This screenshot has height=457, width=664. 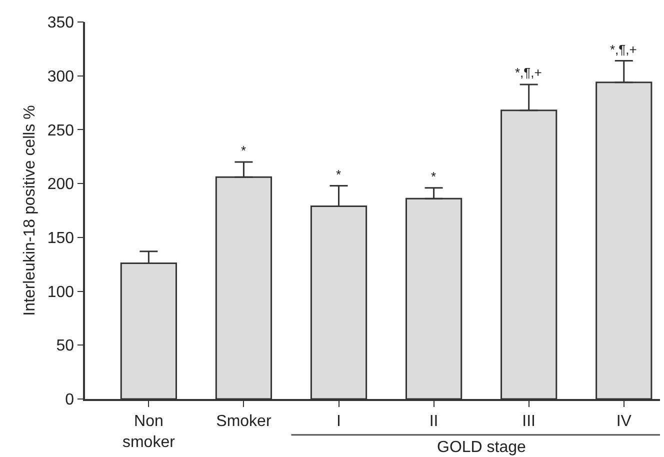 What do you see at coordinates (338, 421) in the screenshot?
I see `x-tick-label: I` at bounding box center [338, 421].